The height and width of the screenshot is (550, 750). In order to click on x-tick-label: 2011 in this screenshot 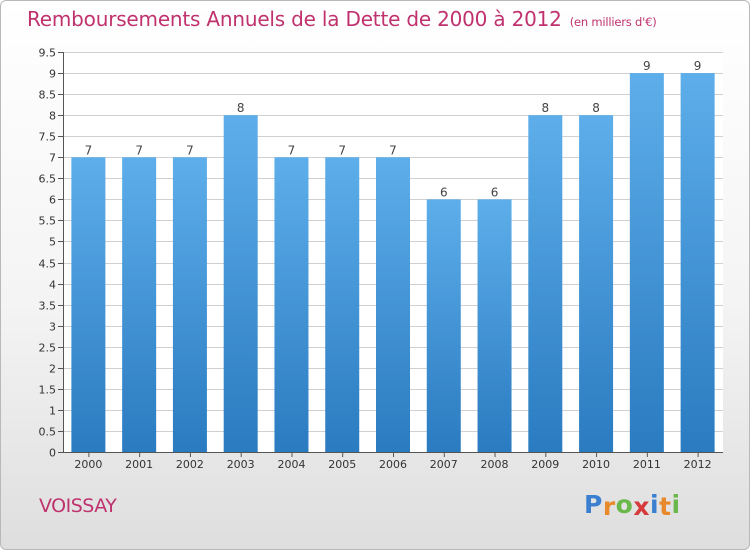, I will do `click(647, 464)`.